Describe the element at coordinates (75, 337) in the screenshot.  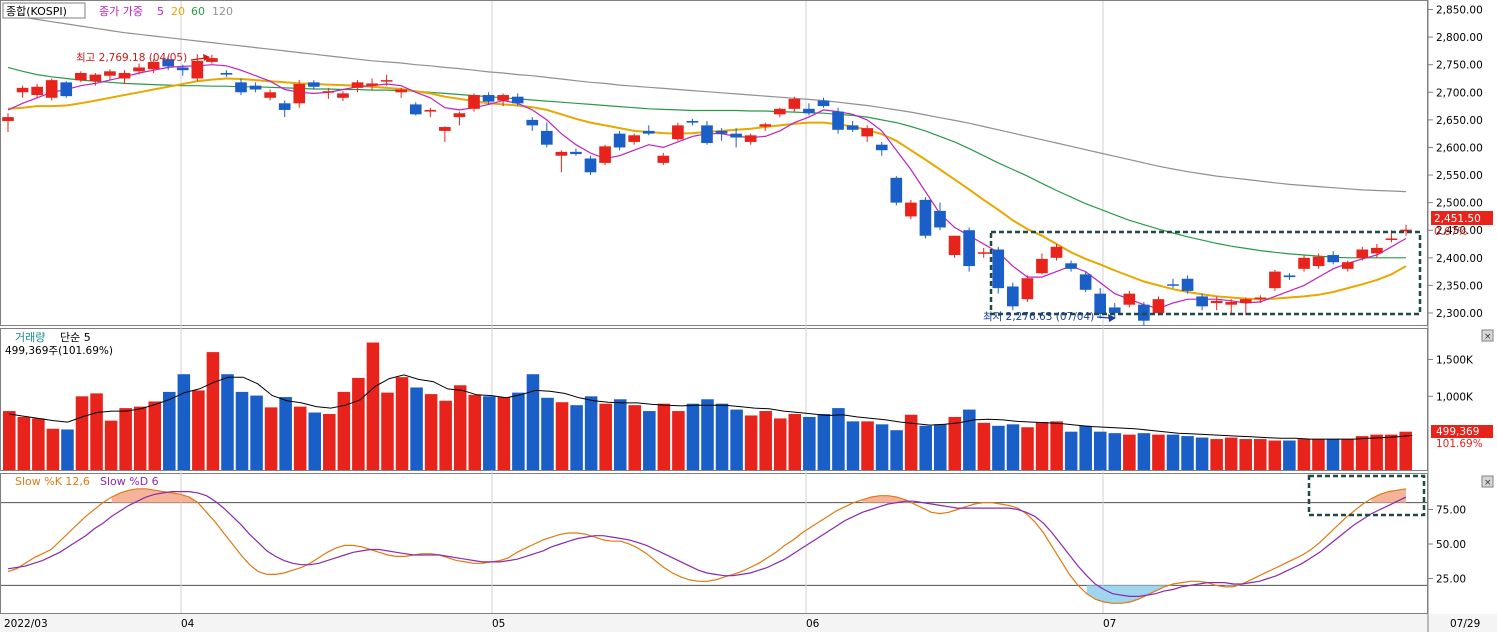
I see `volume-ma-label: 단순 5` at that location.